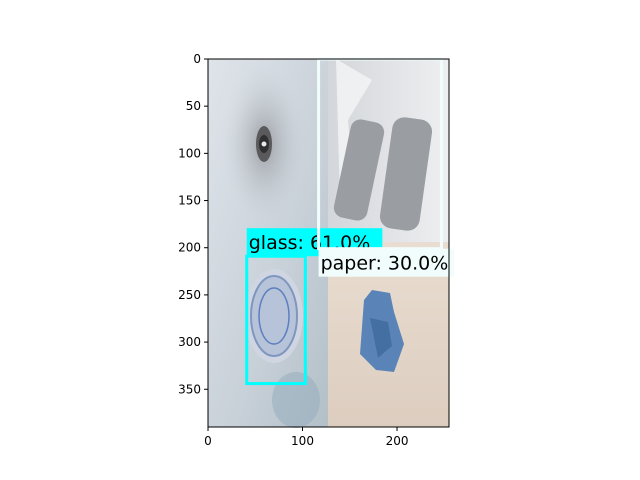 The image size is (640, 480). What do you see at coordinates (189, 201) in the screenshot?
I see `y-tick-label: 150` at bounding box center [189, 201].